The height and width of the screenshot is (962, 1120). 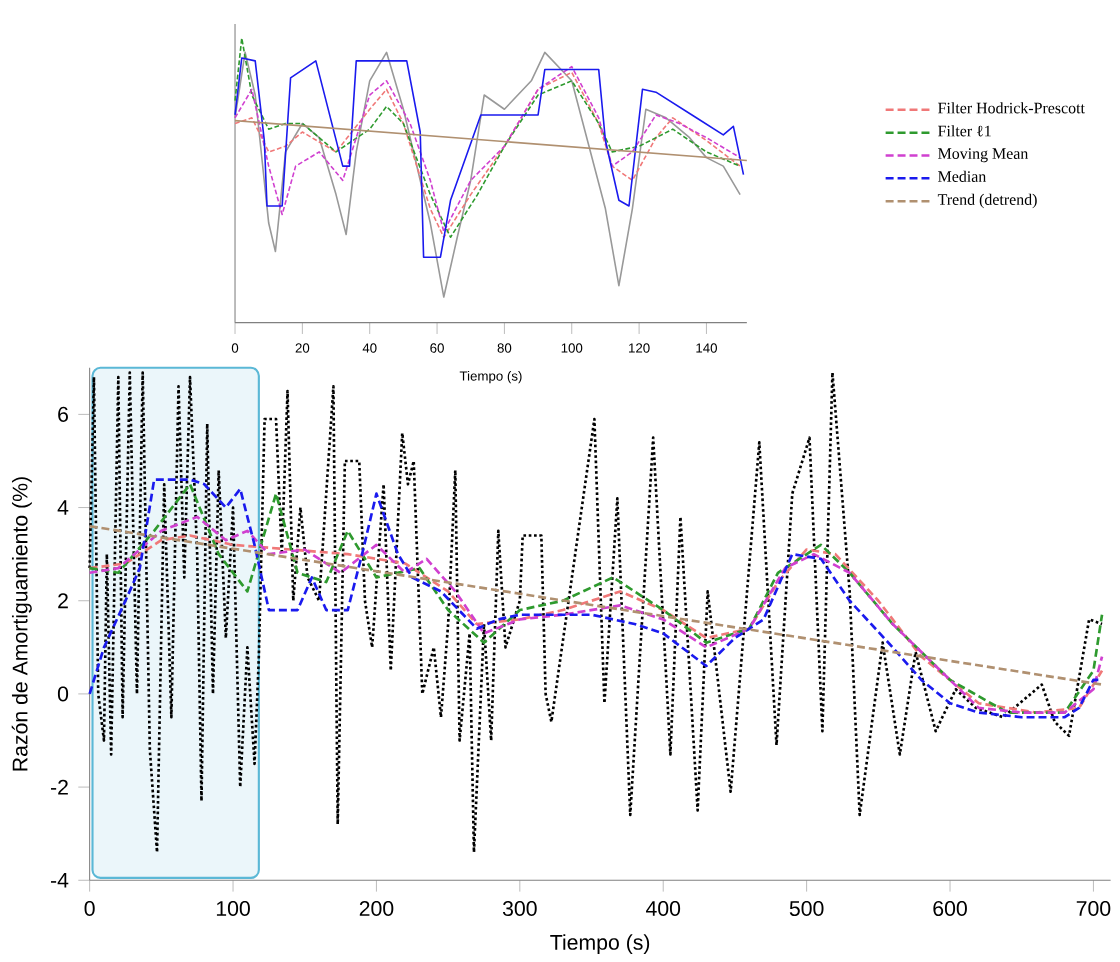 What do you see at coordinates (950, 908) in the screenshot?
I see `x-tick-label: 600` at bounding box center [950, 908].